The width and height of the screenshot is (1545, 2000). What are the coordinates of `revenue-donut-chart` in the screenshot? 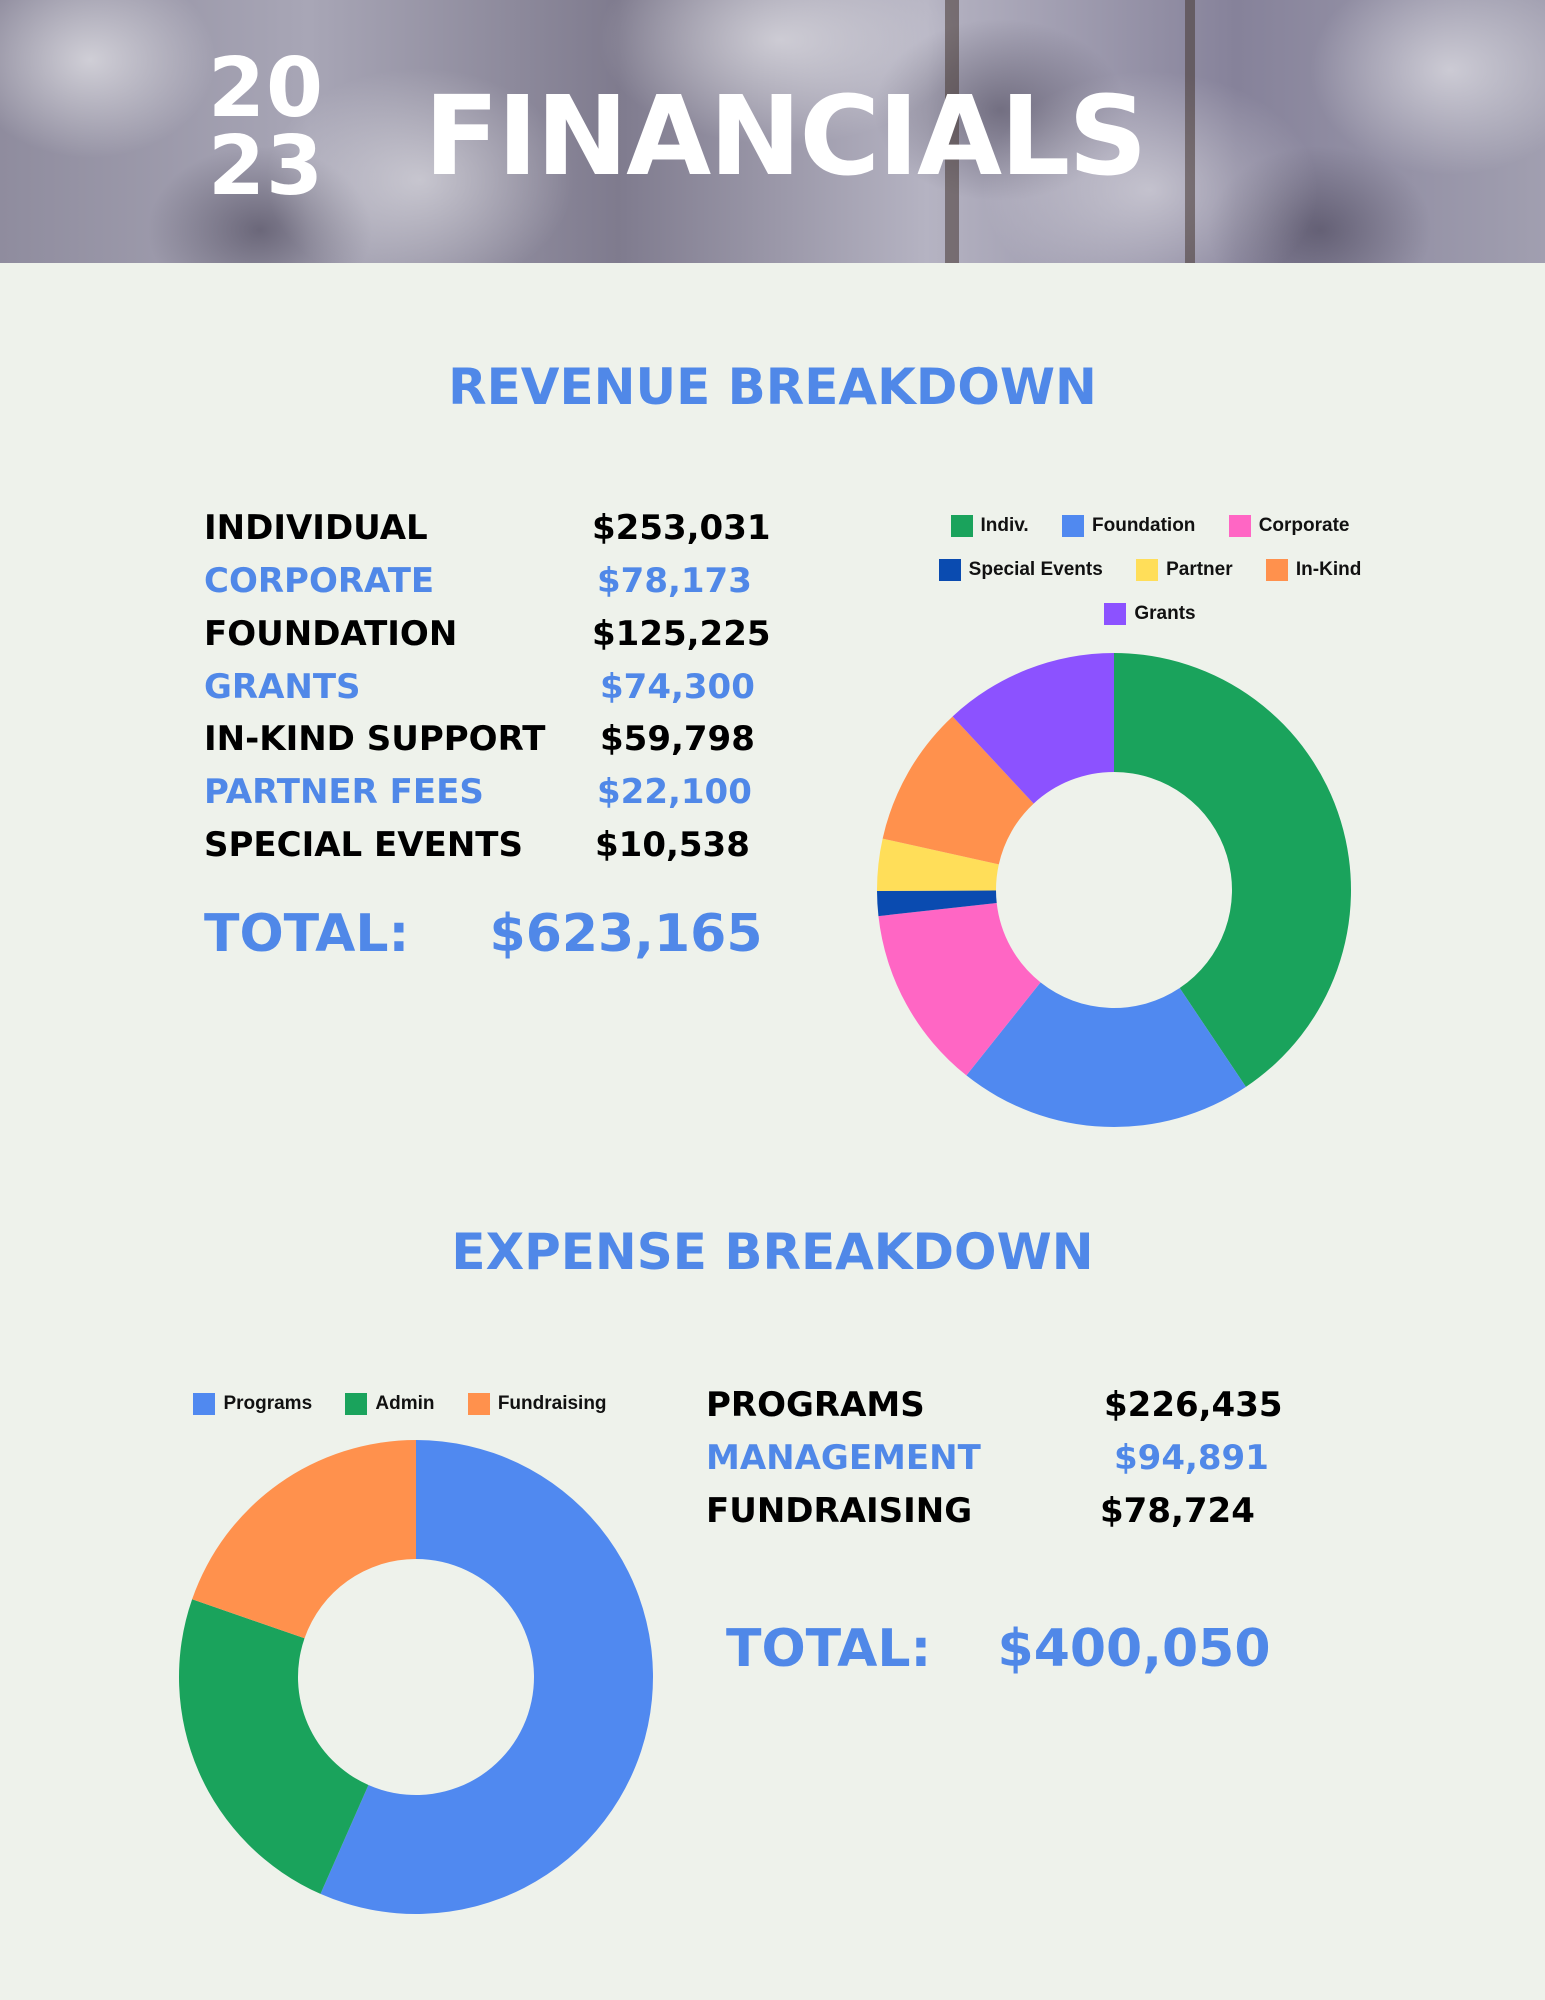 It's located at (1114, 890).